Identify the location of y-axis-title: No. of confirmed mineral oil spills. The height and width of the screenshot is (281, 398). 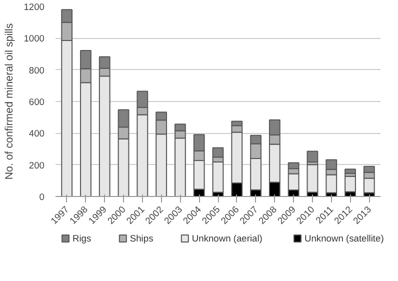
(10, 101).